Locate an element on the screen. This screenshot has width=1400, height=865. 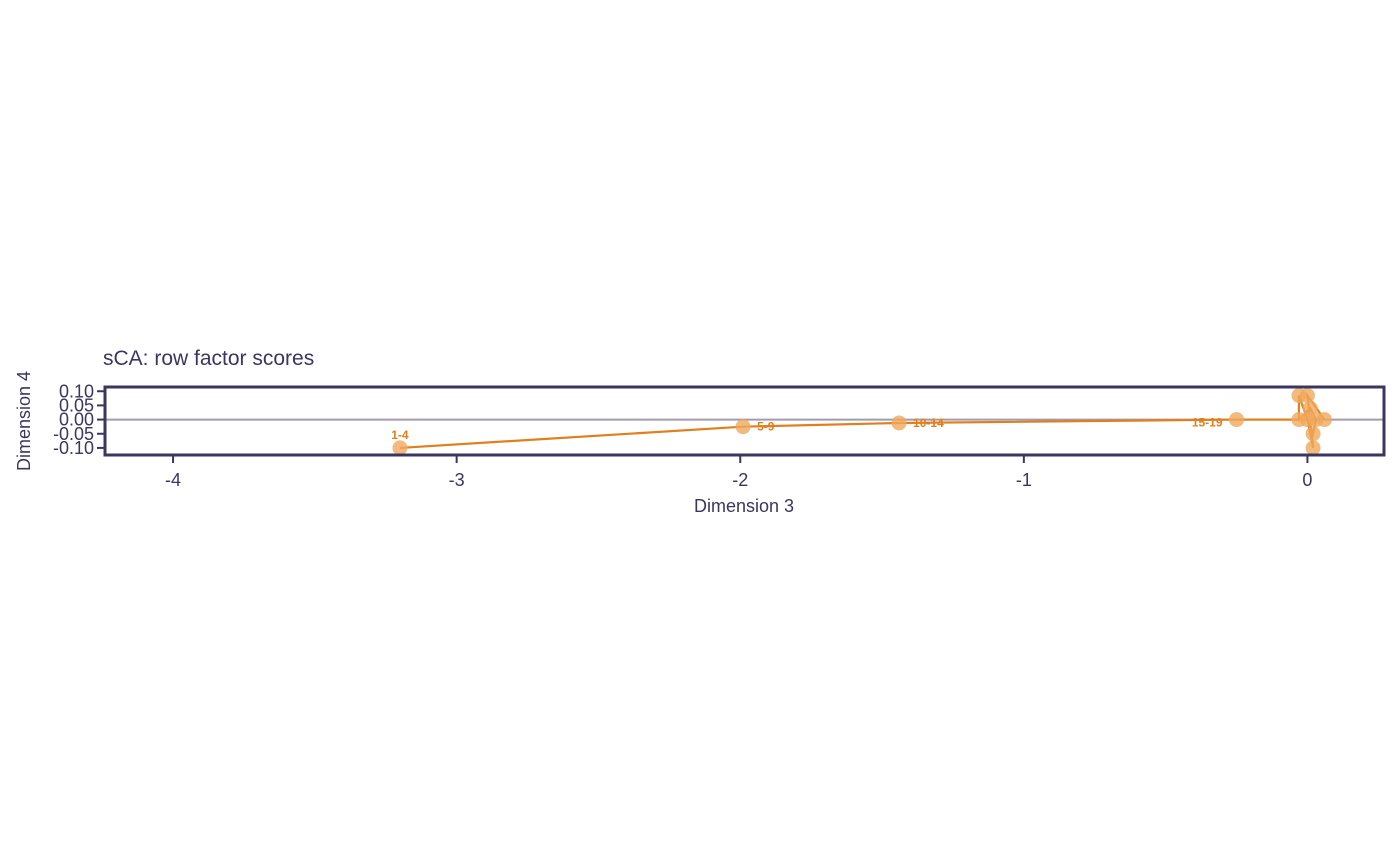
panel-border is located at coordinates (744, 421).